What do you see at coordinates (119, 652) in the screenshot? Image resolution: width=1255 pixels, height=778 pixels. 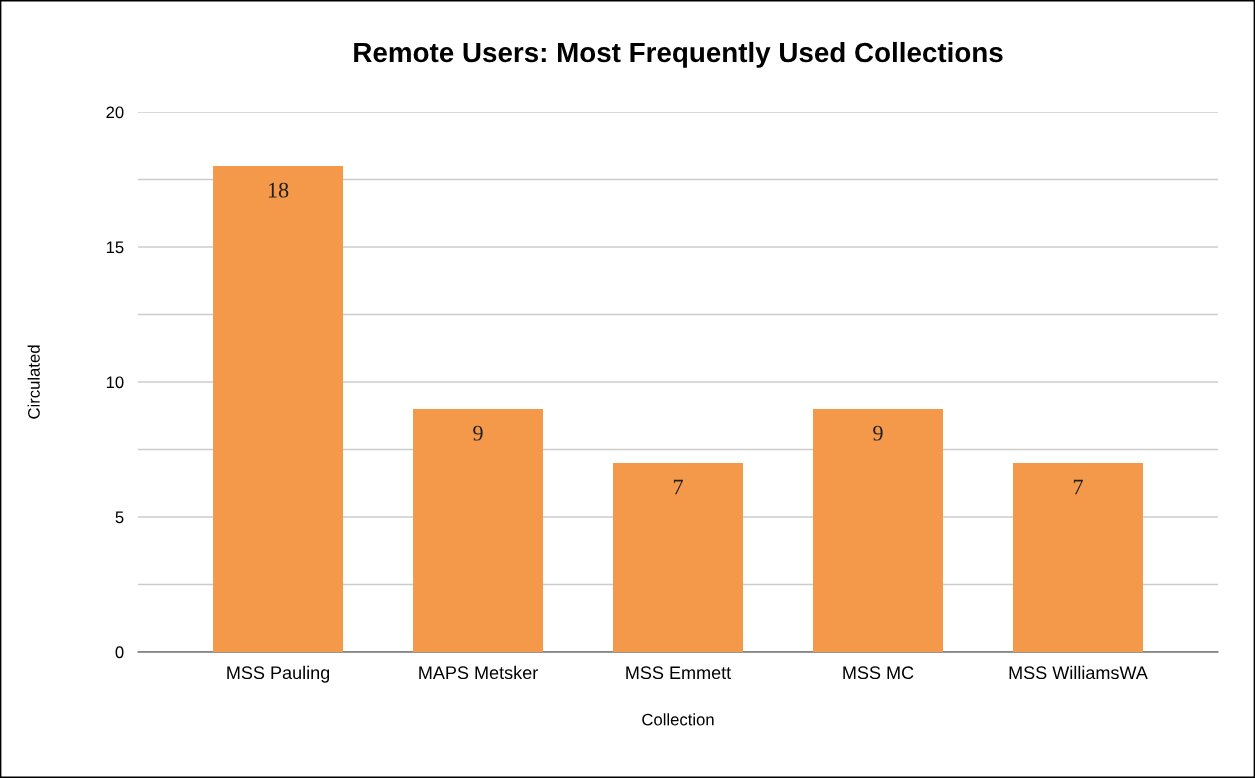 I see `y-tick-label: 0` at bounding box center [119, 652].